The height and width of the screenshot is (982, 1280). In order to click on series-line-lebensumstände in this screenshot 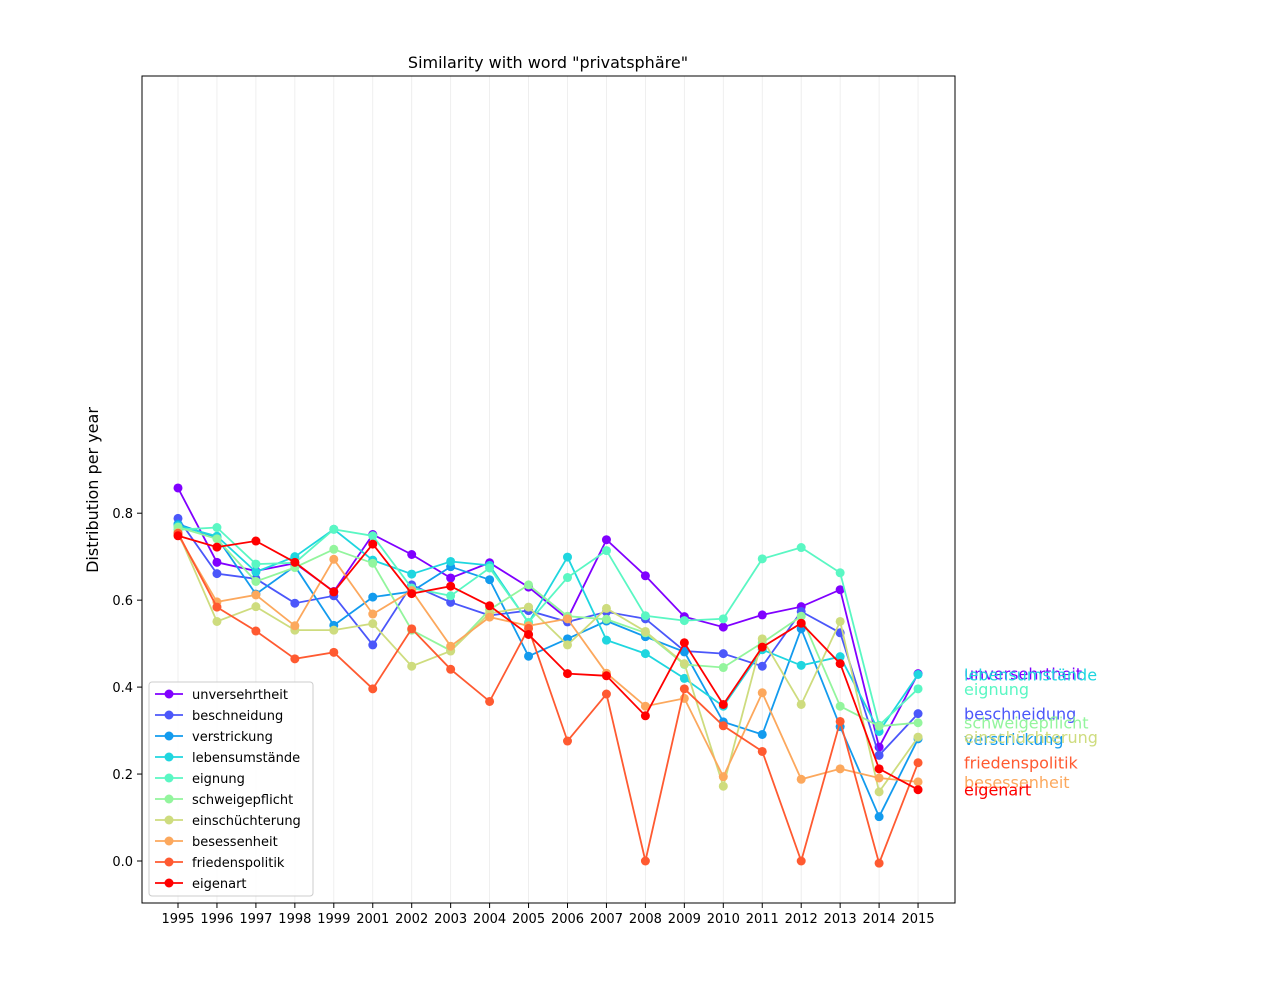, I will do `click(548, 629)`.